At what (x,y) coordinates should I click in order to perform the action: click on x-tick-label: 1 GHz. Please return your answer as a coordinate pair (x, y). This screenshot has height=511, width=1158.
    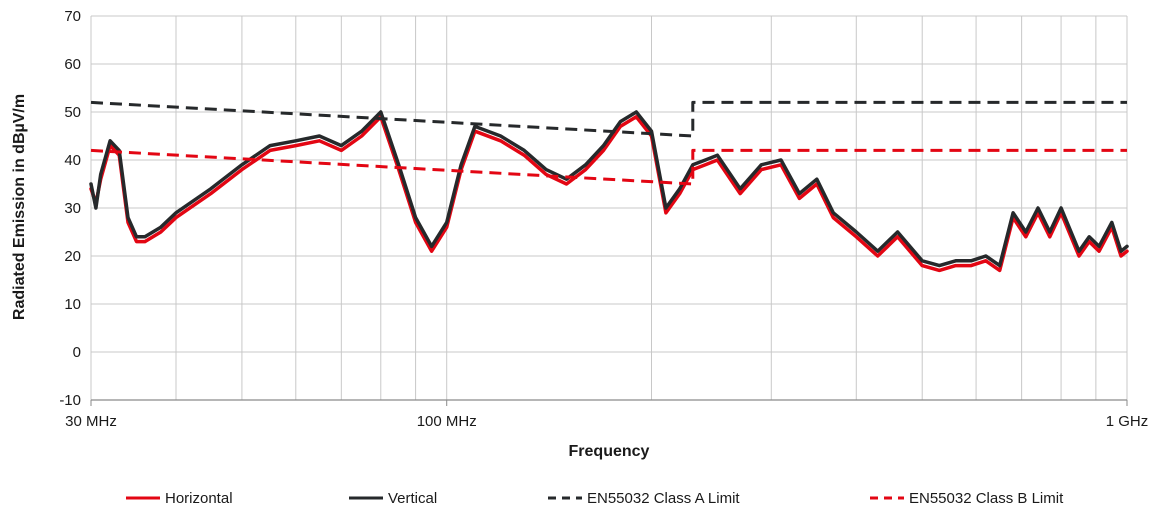
    Looking at the image, I should click on (1127, 421).